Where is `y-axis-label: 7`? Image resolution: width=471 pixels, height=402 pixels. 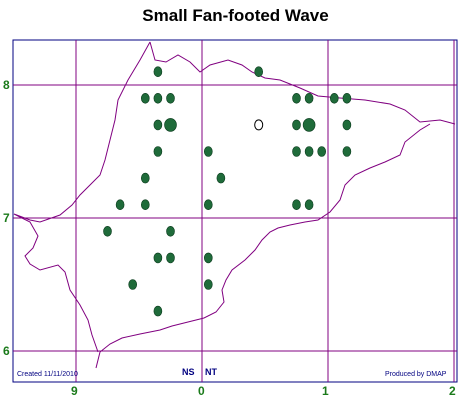 y-axis-label: 7 is located at coordinates (6, 218).